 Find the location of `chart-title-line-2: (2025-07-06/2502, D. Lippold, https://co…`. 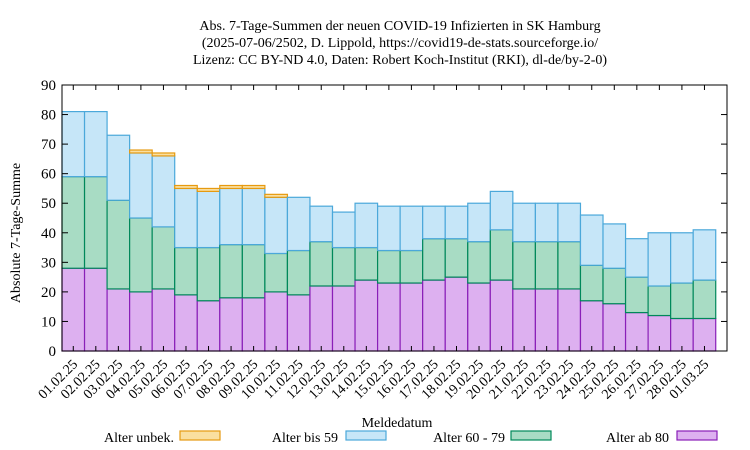

chart-title-line-2: (2025-07-06/2502, D. Lippold, https://co… is located at coordinates (400, 43).